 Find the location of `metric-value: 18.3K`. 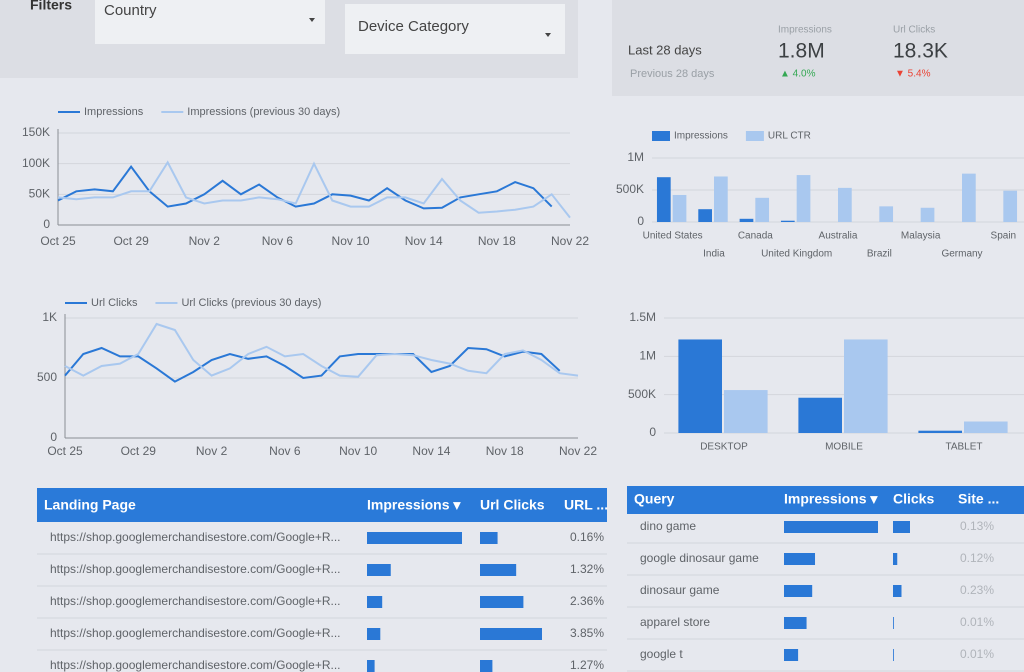

metric-value: 18.3K is located at coordinates (920, 51).